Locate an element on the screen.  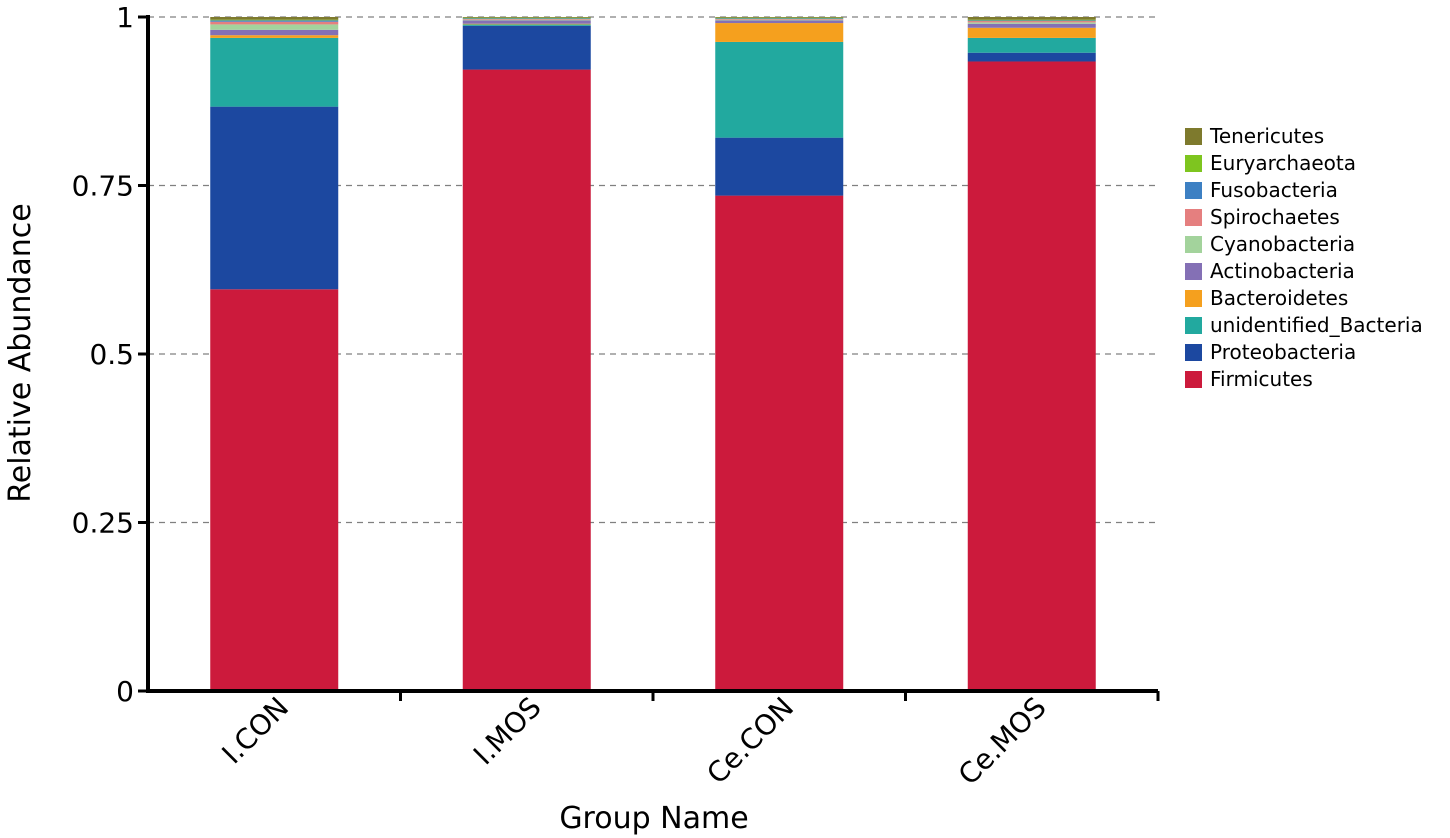
bar-Ce.CON-Spirochaetes is located at coordinates (779, 19).